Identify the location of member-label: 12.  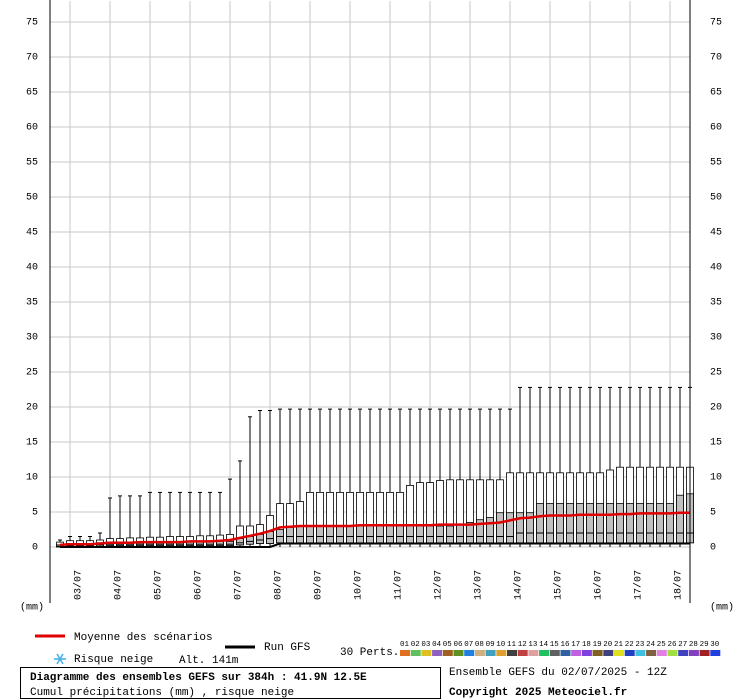
(522, 645).